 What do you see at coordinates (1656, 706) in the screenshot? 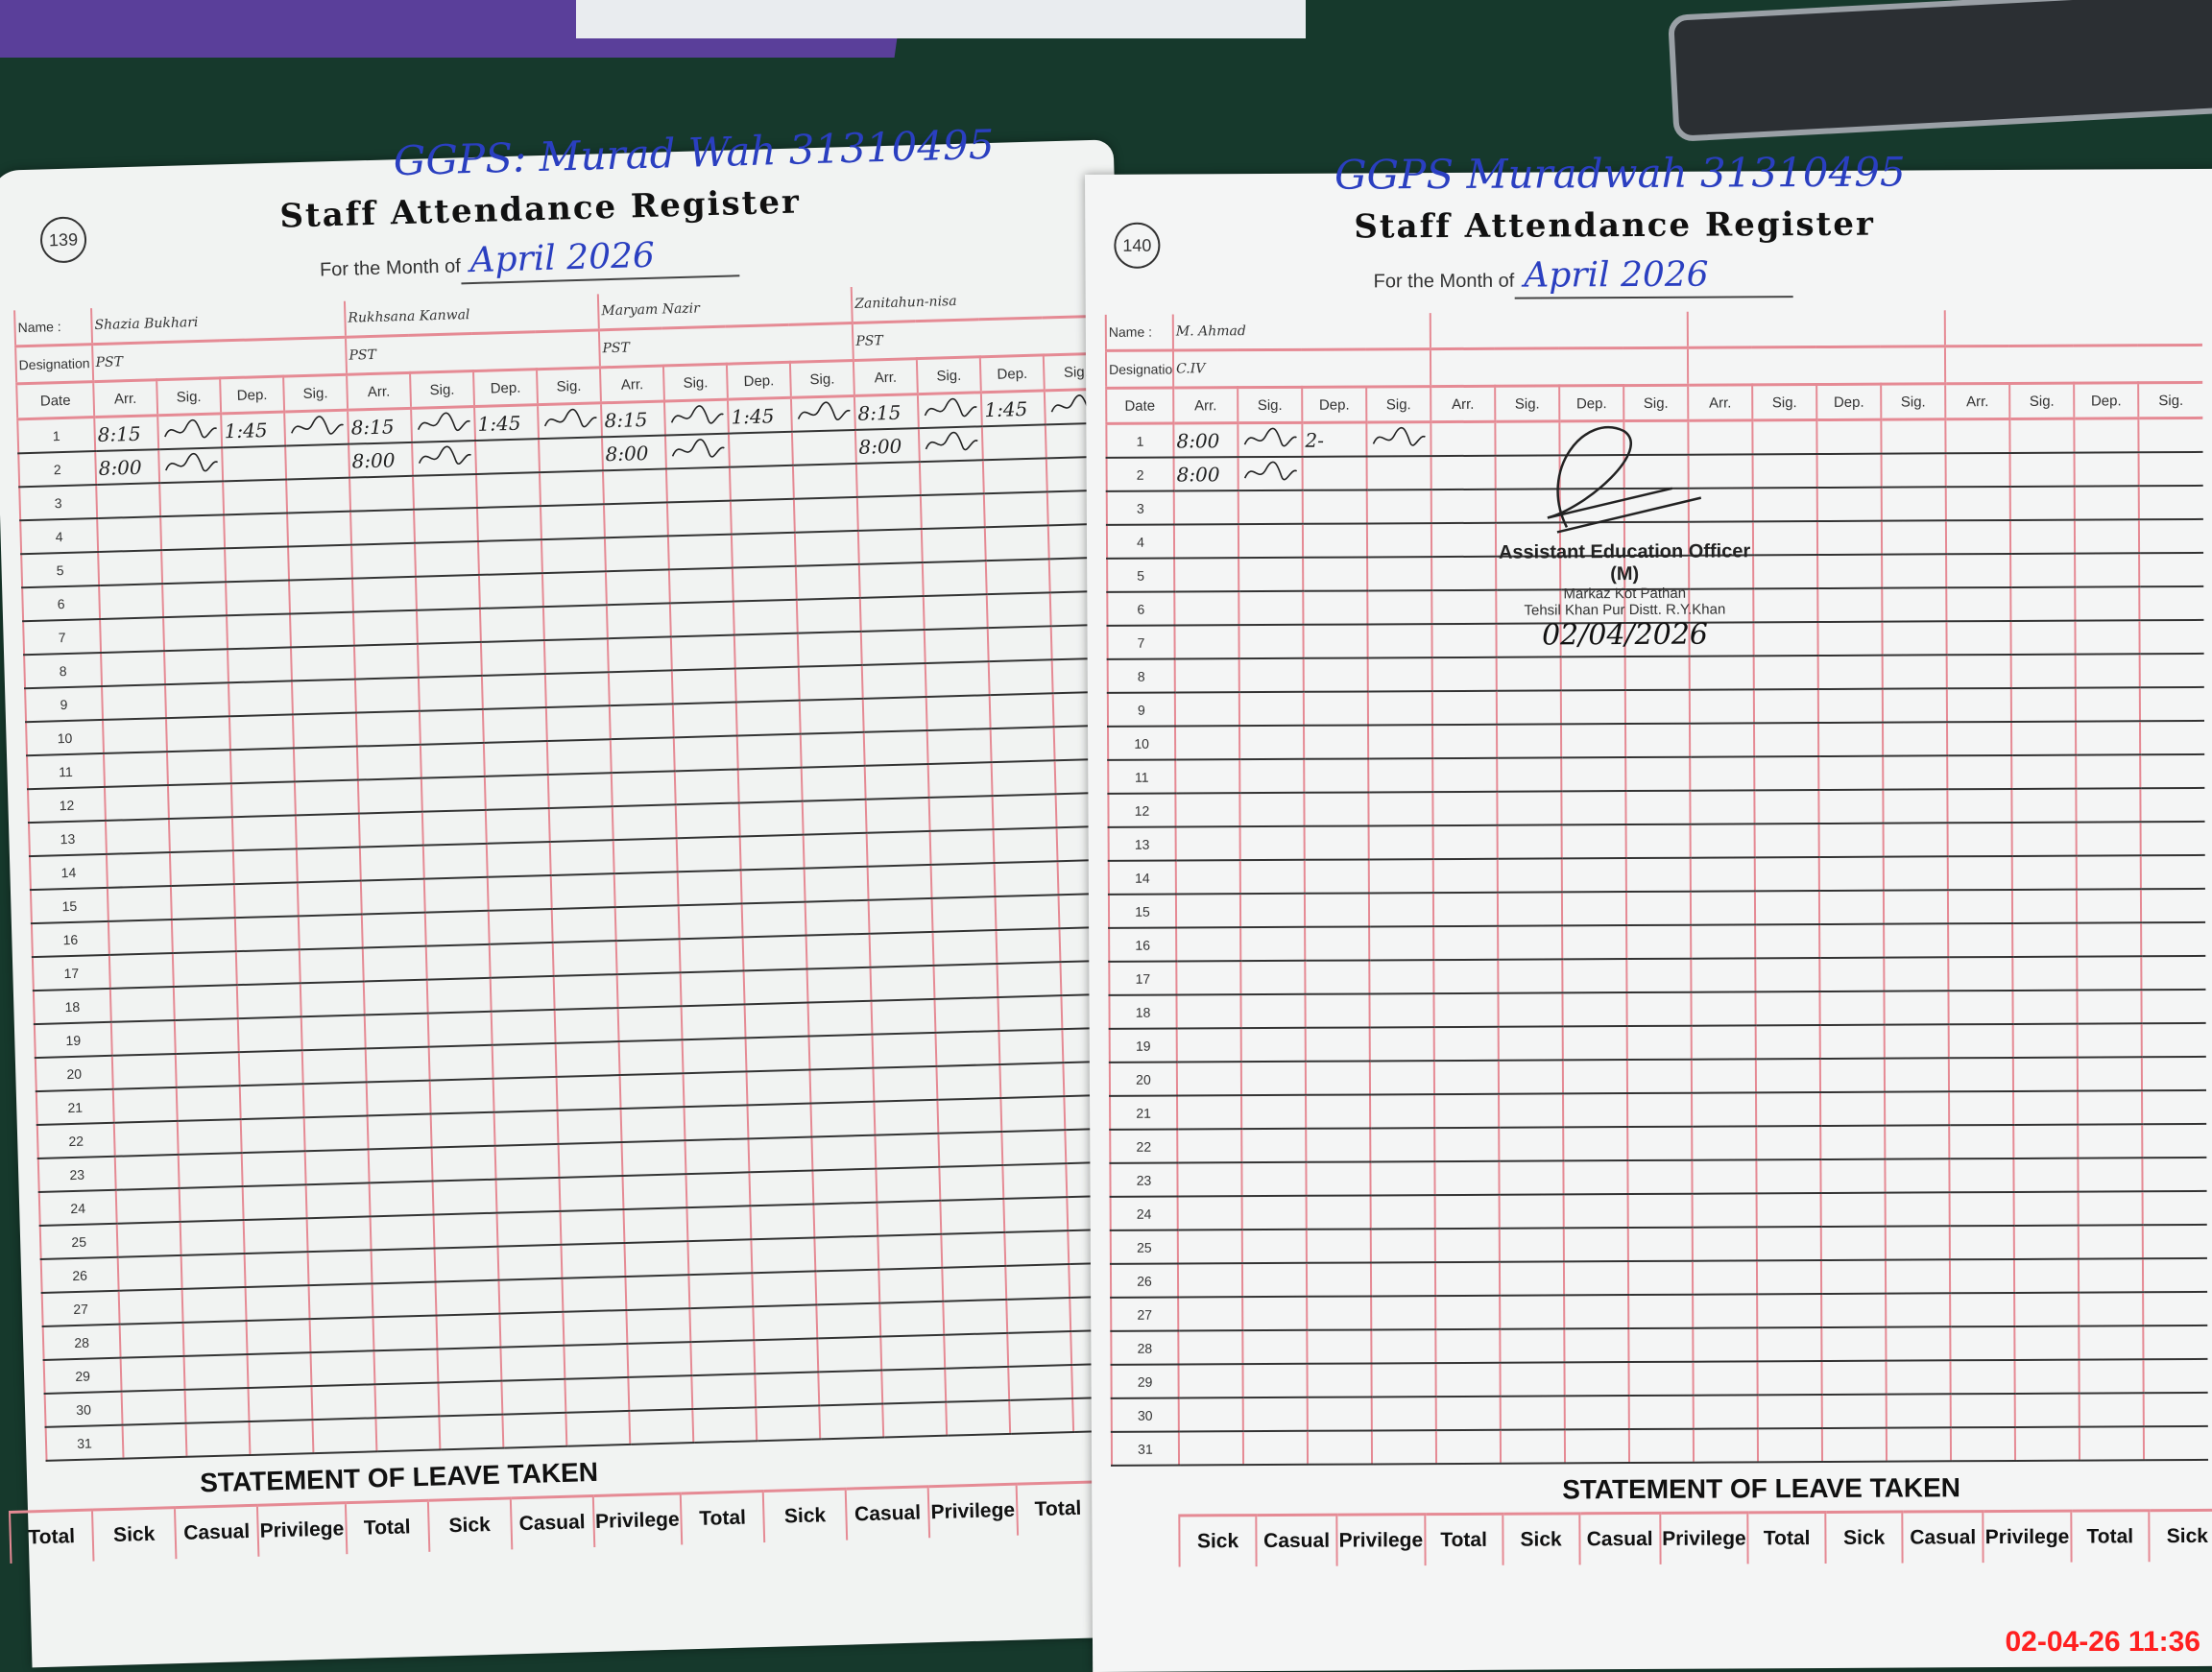
I see `day-row: 9` at bounding box center [1656, 706].